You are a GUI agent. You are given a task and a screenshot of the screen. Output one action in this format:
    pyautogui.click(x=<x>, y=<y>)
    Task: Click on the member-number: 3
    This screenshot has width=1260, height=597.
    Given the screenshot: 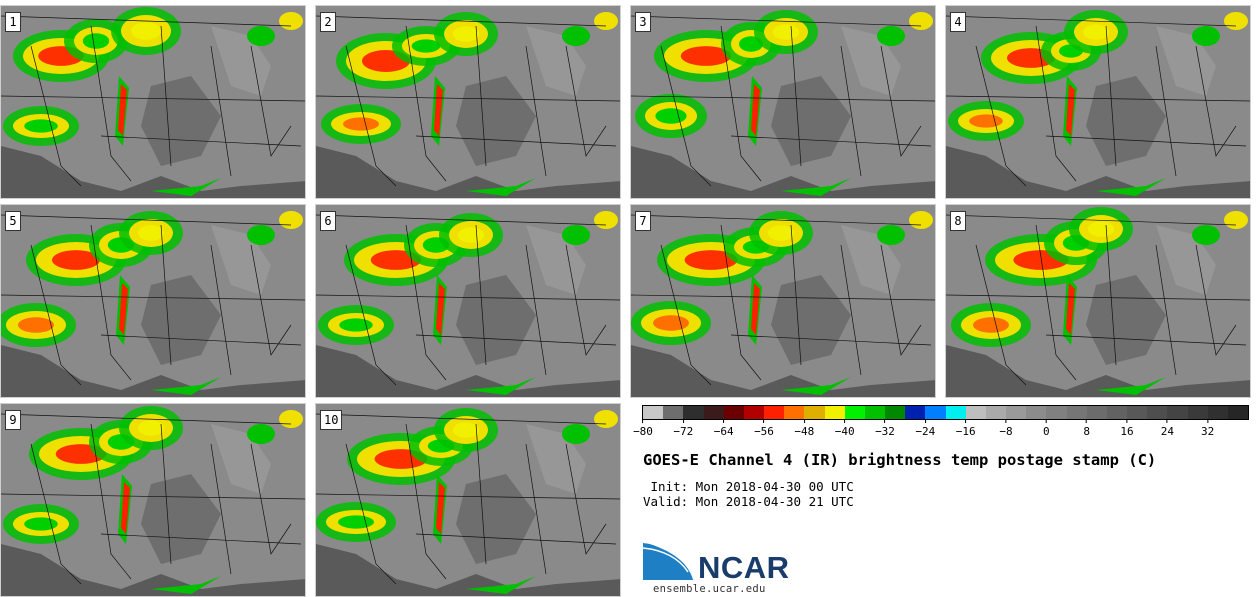 What is the action you would take?
    pyautogui.click(x=643, y=22)
    